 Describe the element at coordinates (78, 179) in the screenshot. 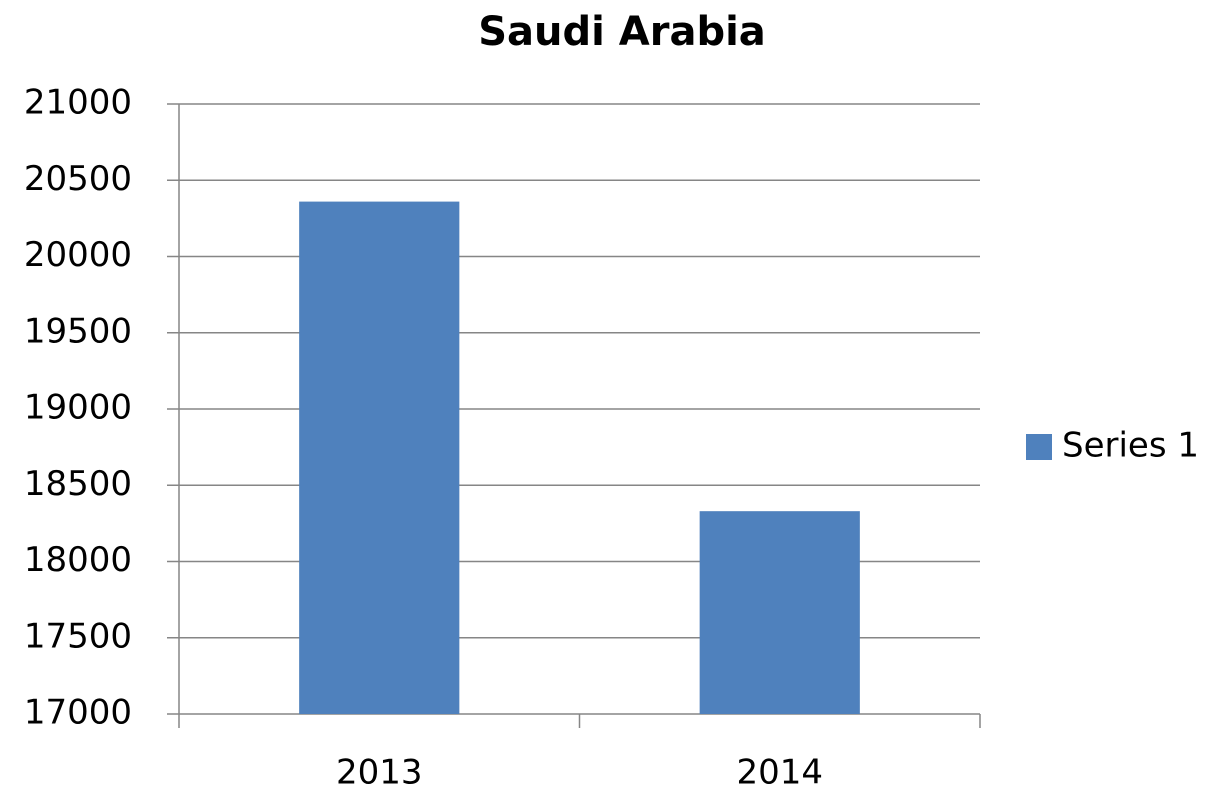

I see `y-tick-label: 20500` at that location.